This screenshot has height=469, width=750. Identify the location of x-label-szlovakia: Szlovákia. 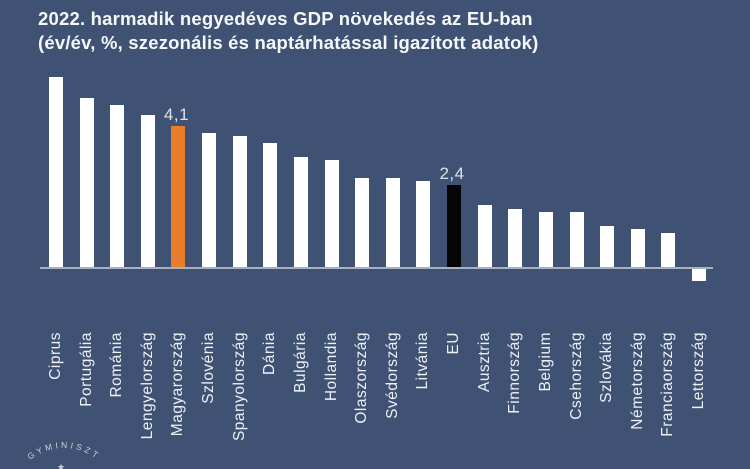
(607, 367).